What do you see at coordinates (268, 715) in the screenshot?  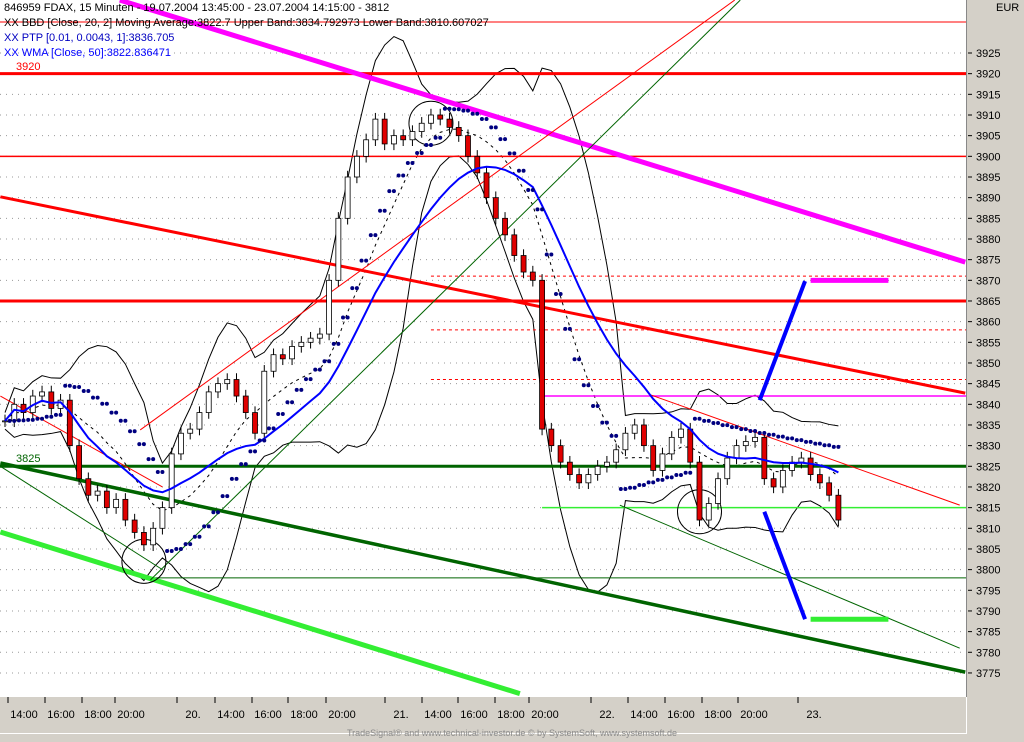 I see `x-tick-label: 16:00` at bounding box center [268, 715].